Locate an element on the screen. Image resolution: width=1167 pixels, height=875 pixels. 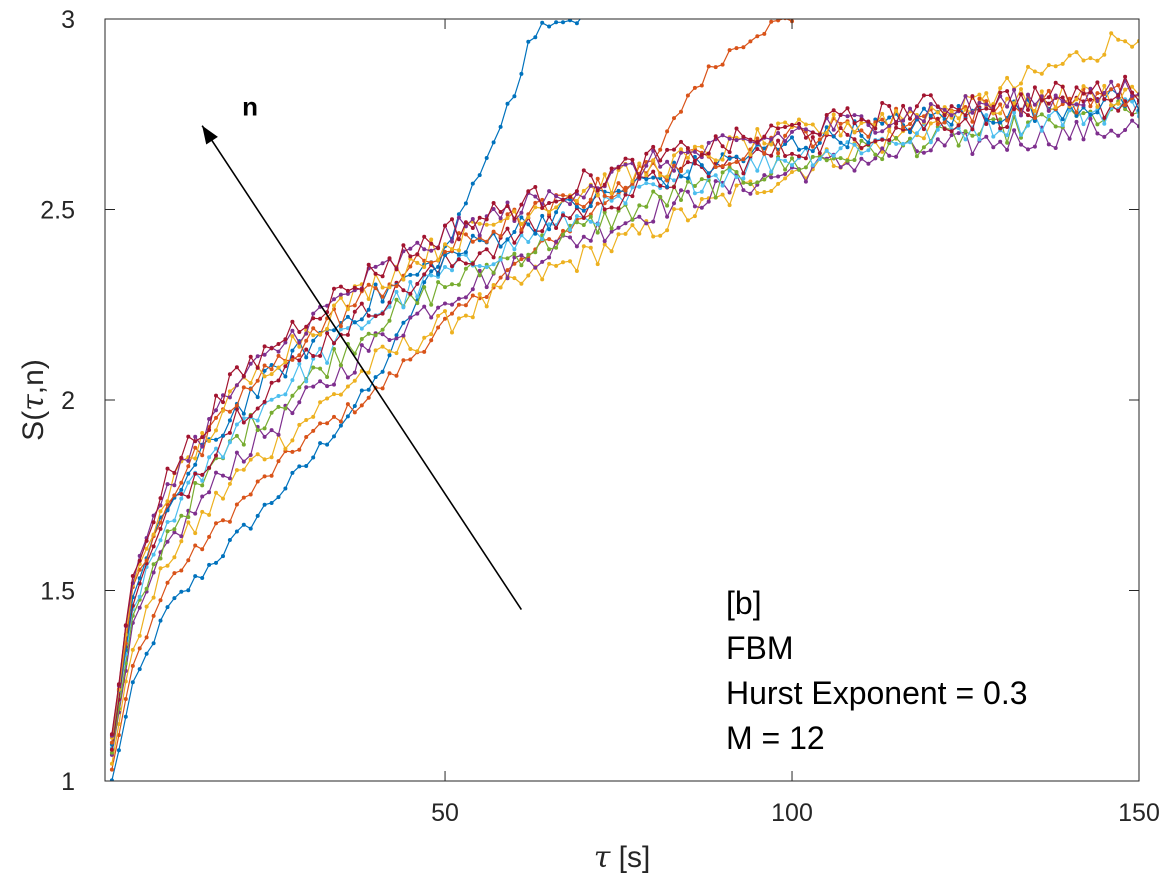
annotation-process: FBM is located at coordinates (760, 648).